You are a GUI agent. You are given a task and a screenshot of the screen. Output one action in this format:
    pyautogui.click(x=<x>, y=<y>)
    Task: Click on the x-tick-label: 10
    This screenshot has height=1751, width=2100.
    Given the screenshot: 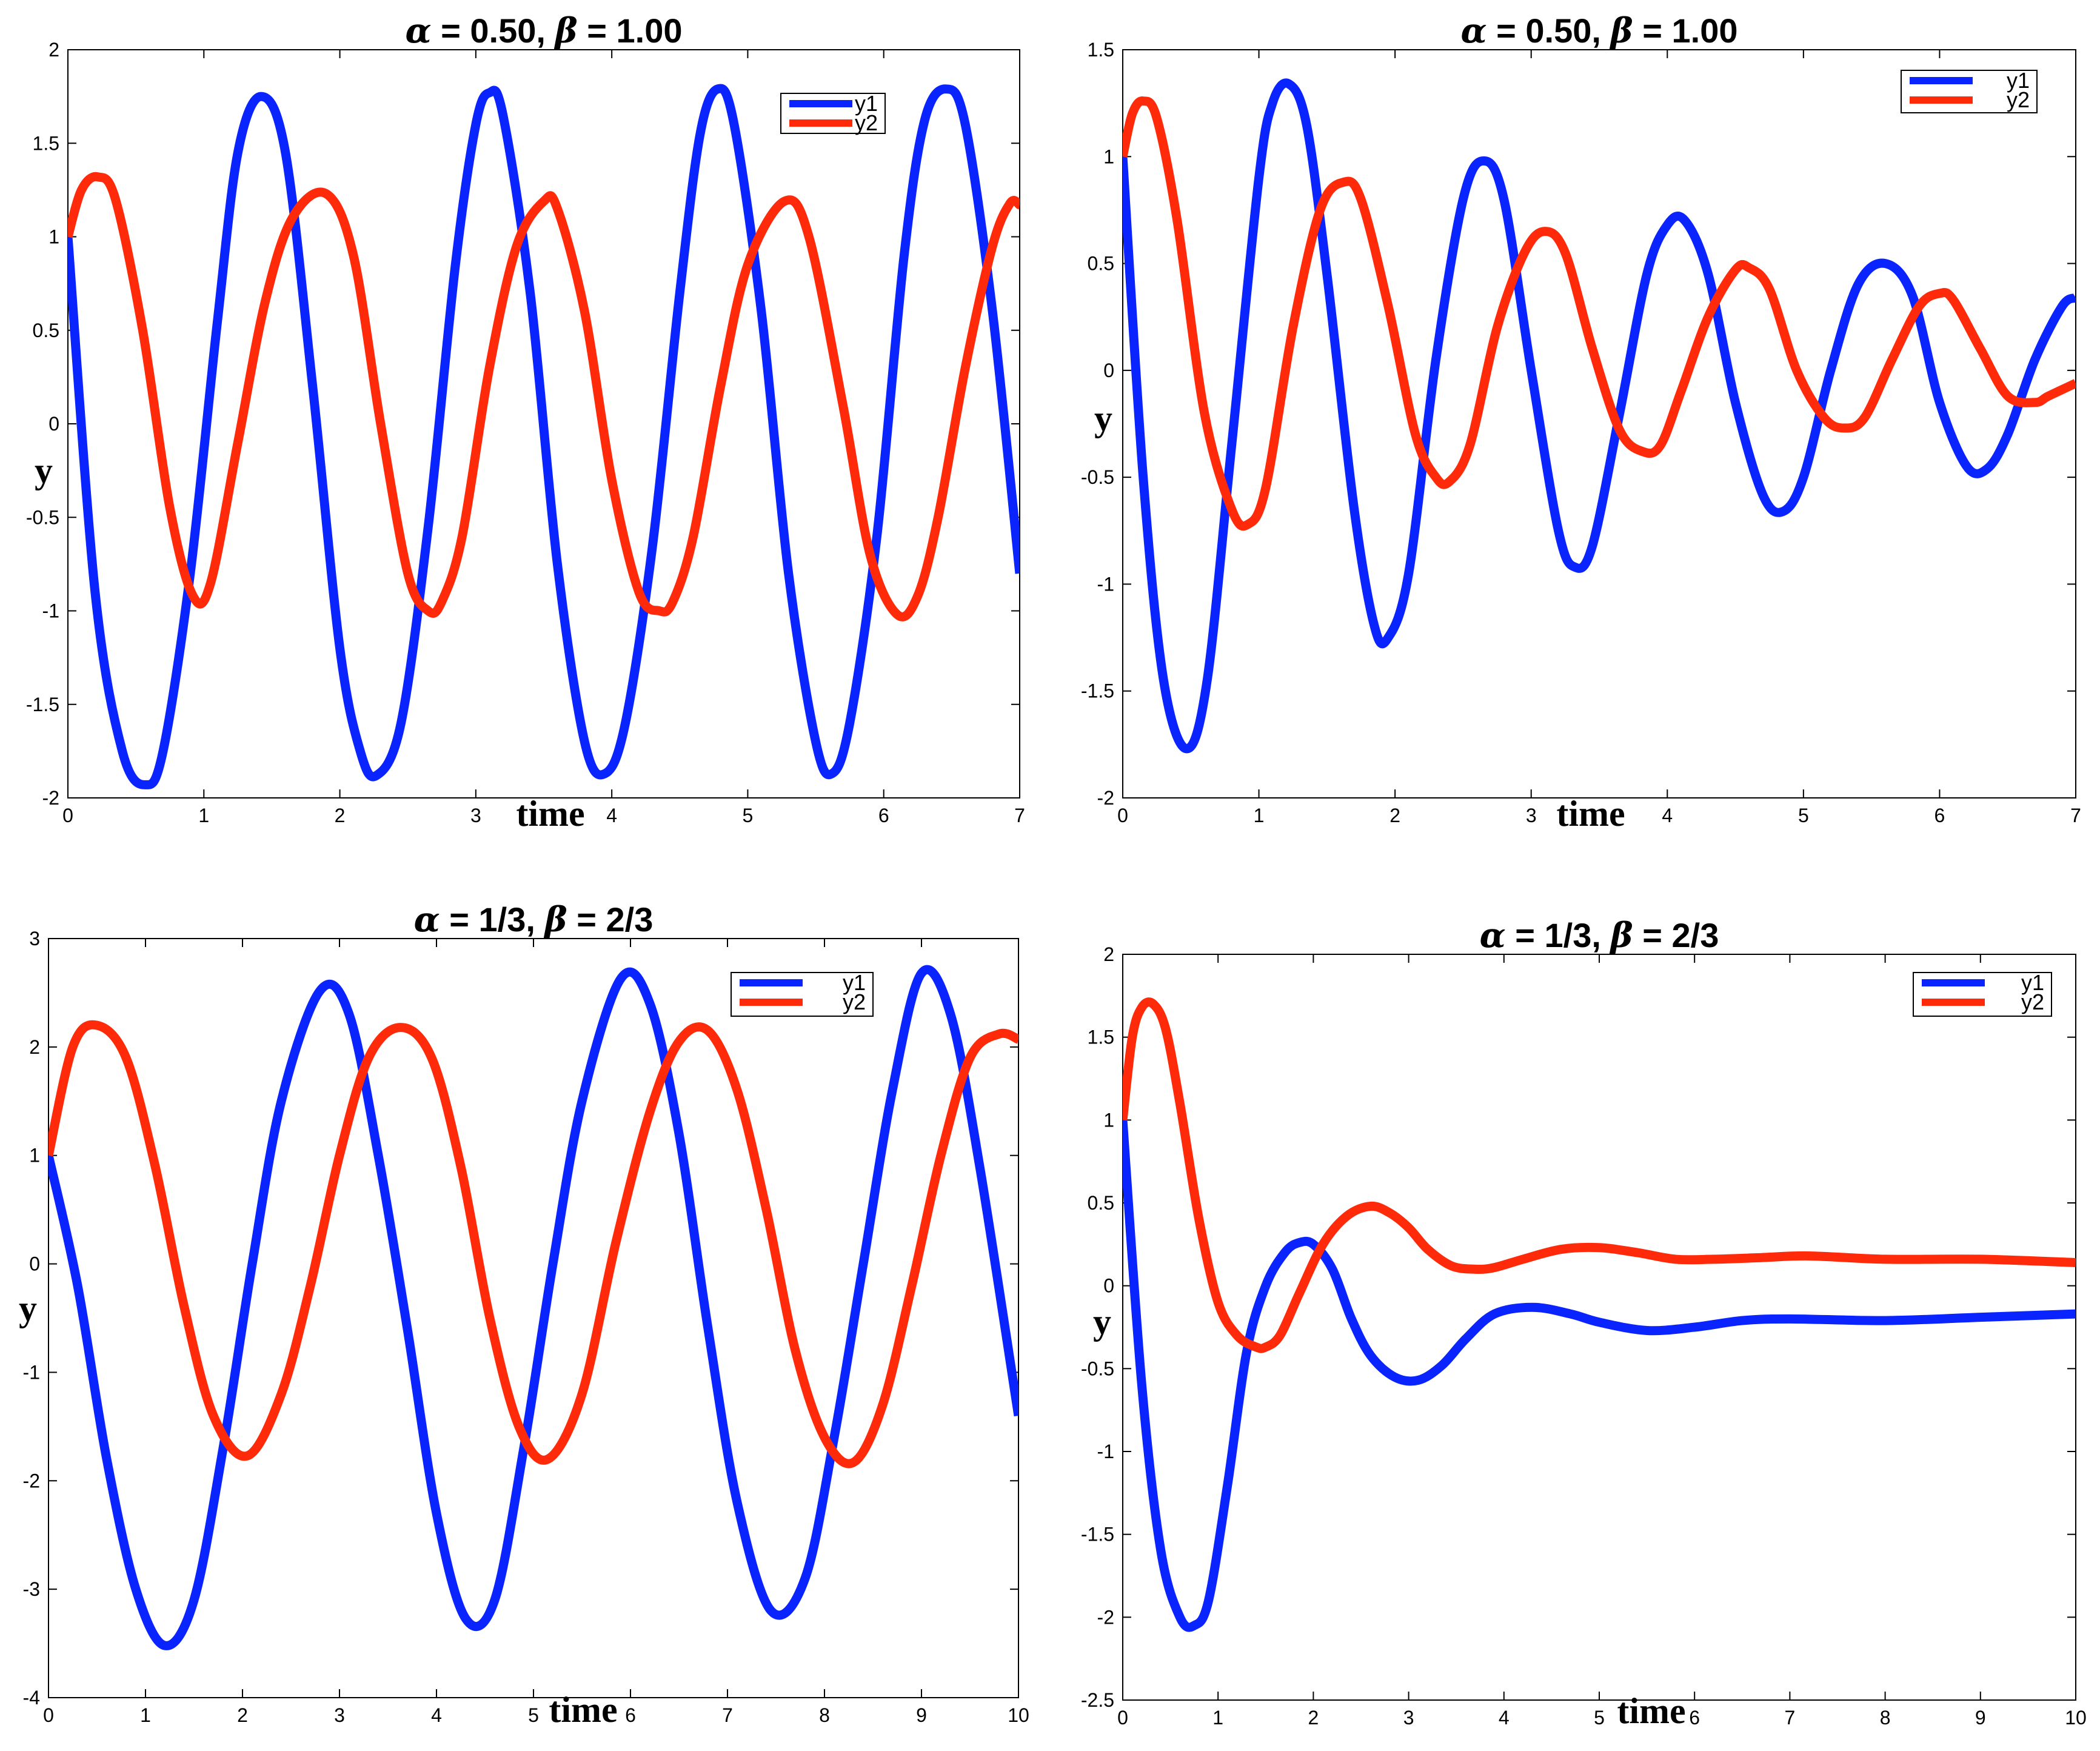 What is the action you would take?
    pyautogui.click(x=1018, y=1715)
    